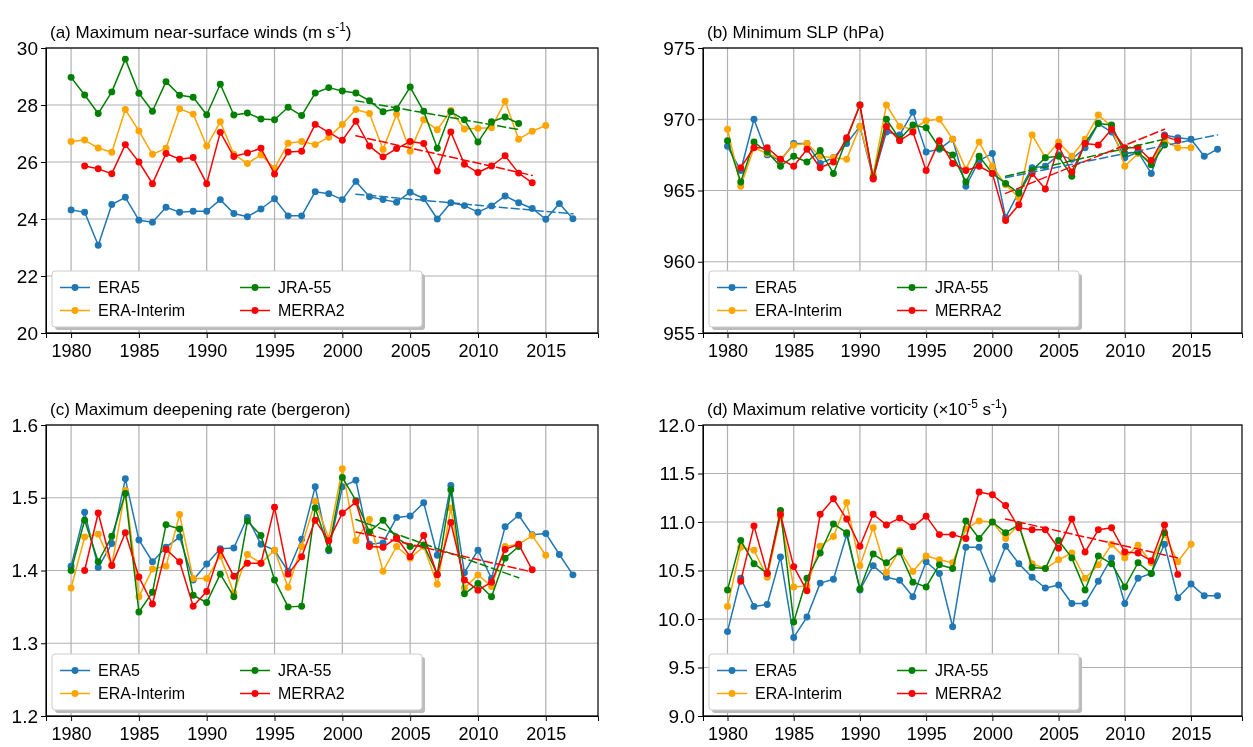 Image resolution: width=1253 pixels, height=747 pixels. I want to click on chart-title: (c) Maximum deepening rate (bergeron), so click(200, 409).